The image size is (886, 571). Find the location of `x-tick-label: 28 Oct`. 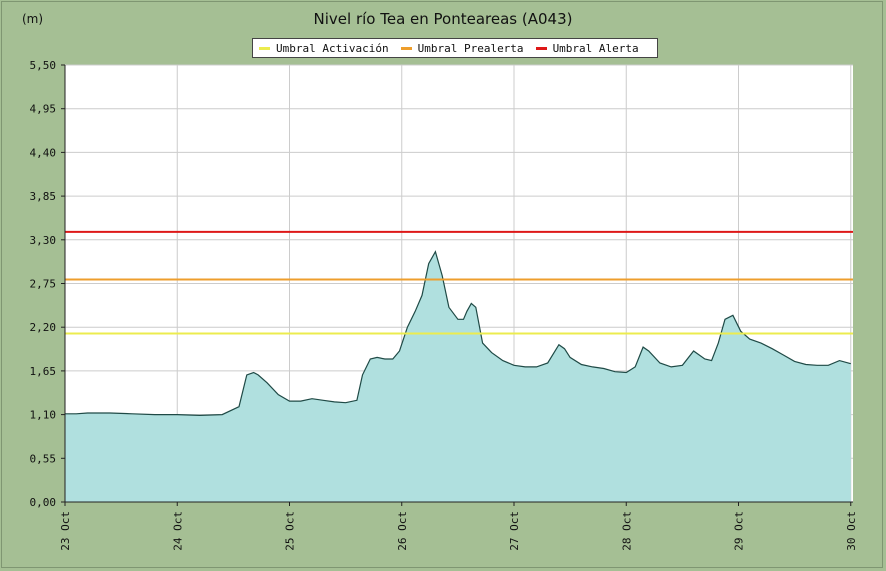

x-tick-label: 28 Oct is located at coordinates (626, 531).